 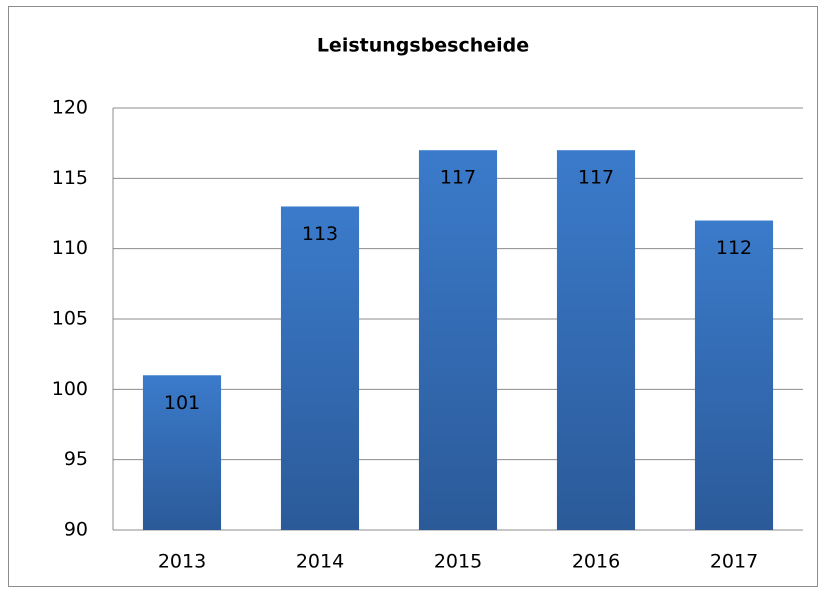 What do you see at coordinates (423, 46) in the screenshot?
I see `chart-title: Leistungsbescheide` at bounding box center [423, 46].